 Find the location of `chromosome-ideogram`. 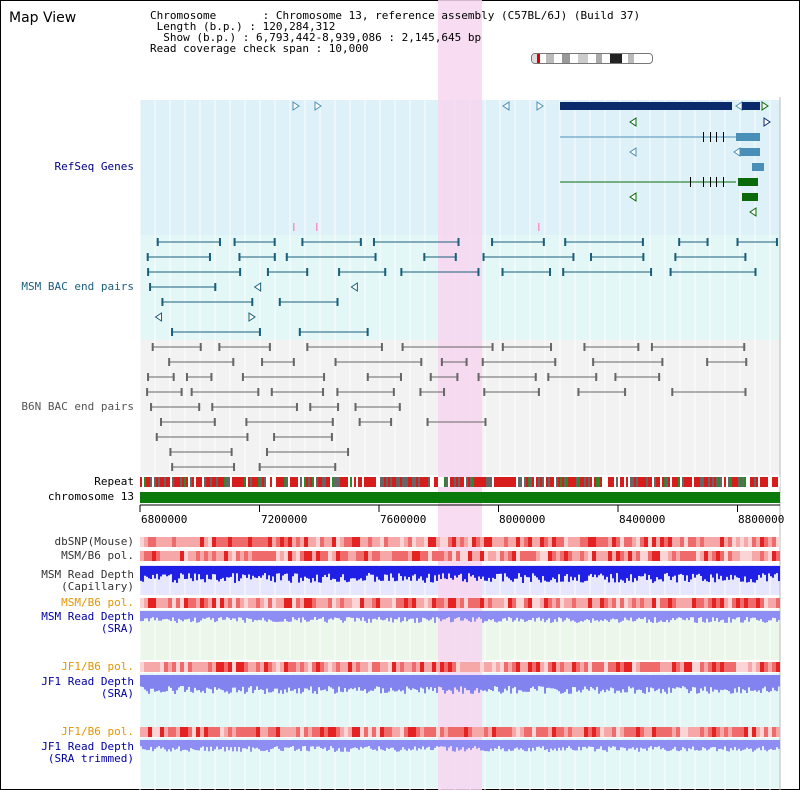

chromosome-ideogram is located at coordinates (592, 58).